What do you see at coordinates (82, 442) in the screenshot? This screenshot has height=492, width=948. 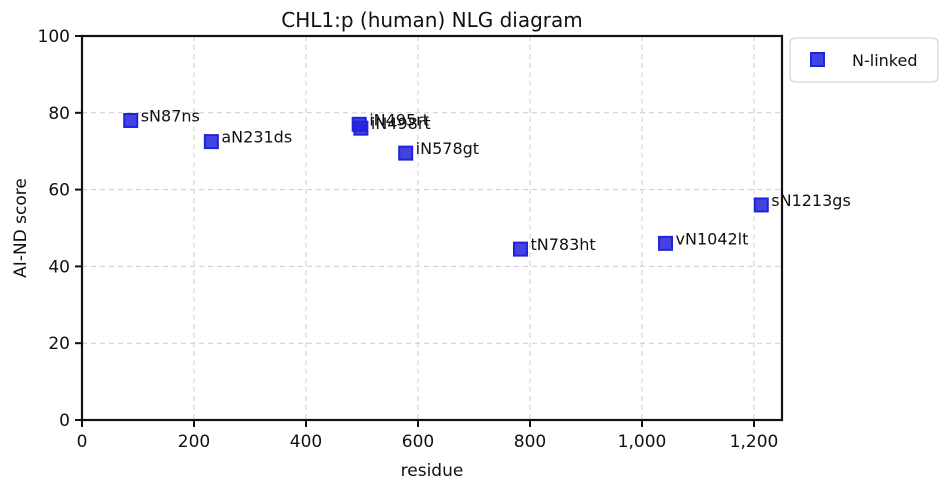 I see `x-tick-label-0: 0` at bounding box center [82, 442].